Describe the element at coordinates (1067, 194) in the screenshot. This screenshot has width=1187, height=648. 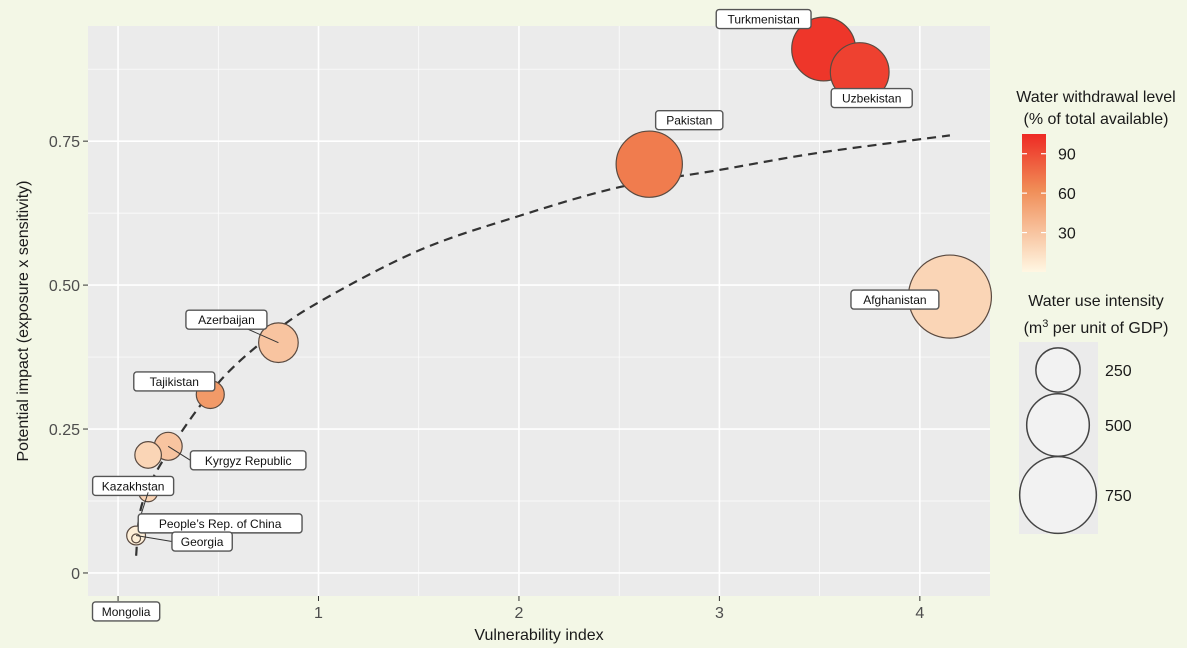
I see `color-legend-label: 60` at that location.